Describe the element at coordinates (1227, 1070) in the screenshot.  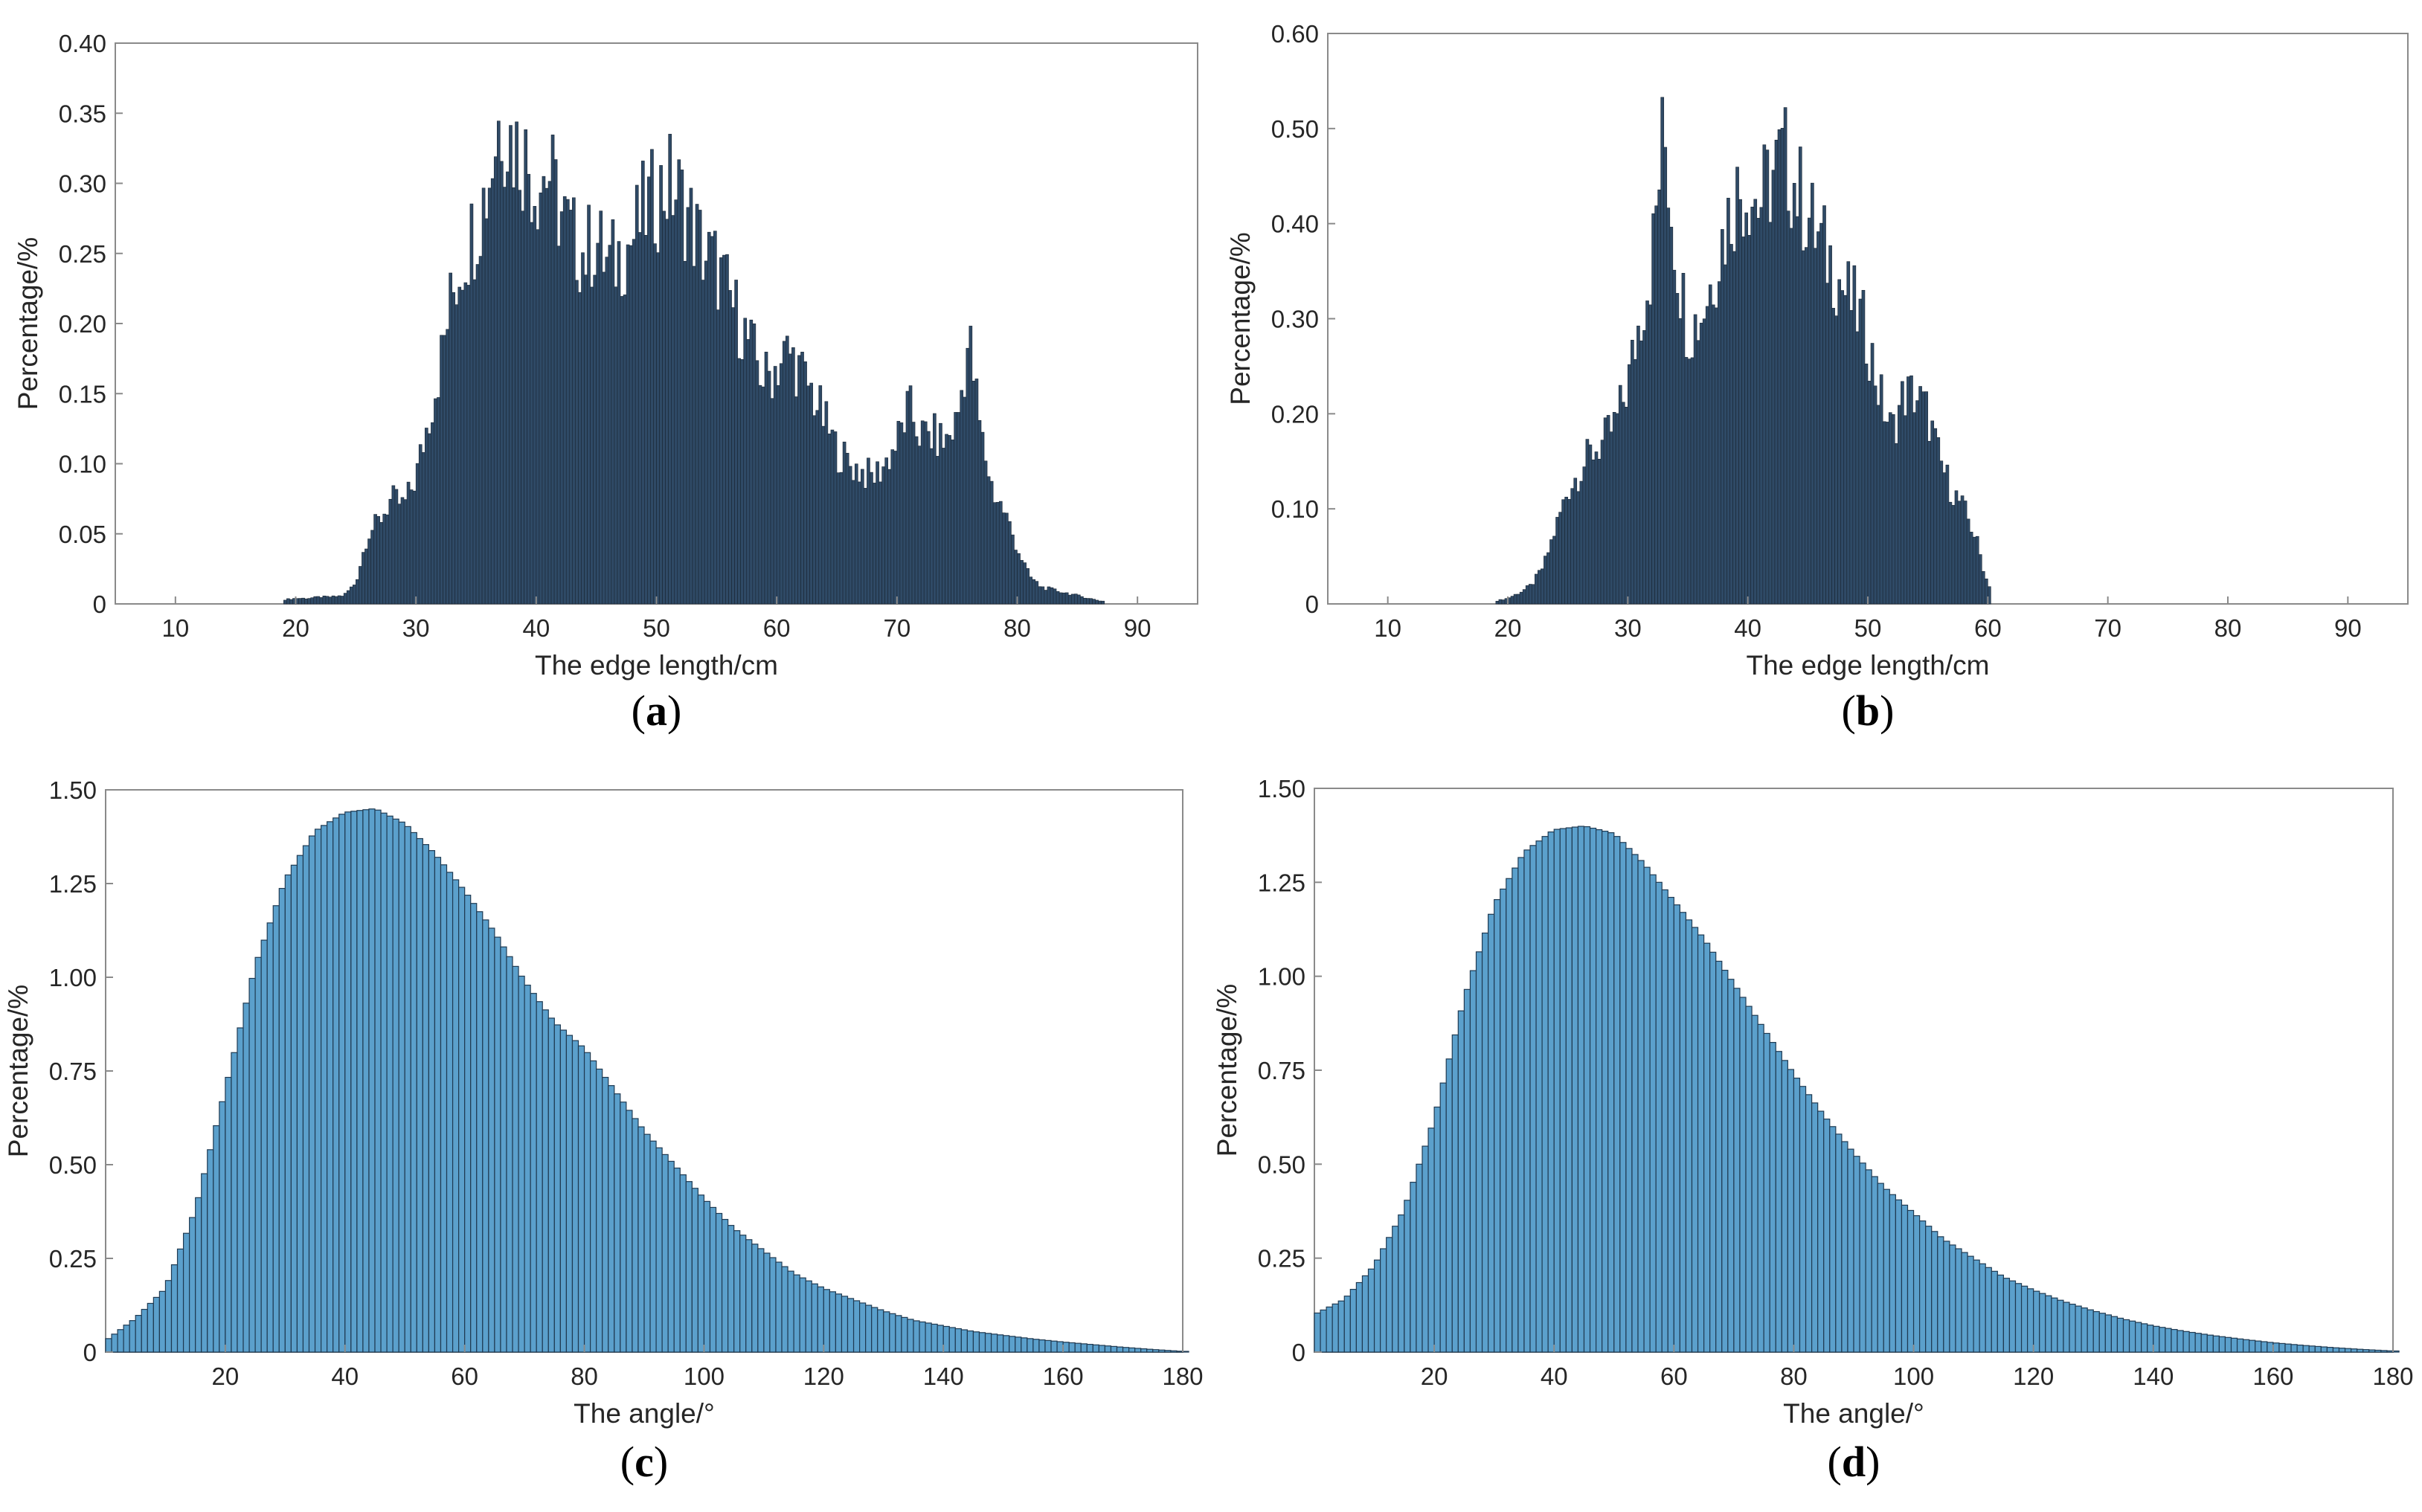
I see `y-axis-label: Percentage/%` at that location.